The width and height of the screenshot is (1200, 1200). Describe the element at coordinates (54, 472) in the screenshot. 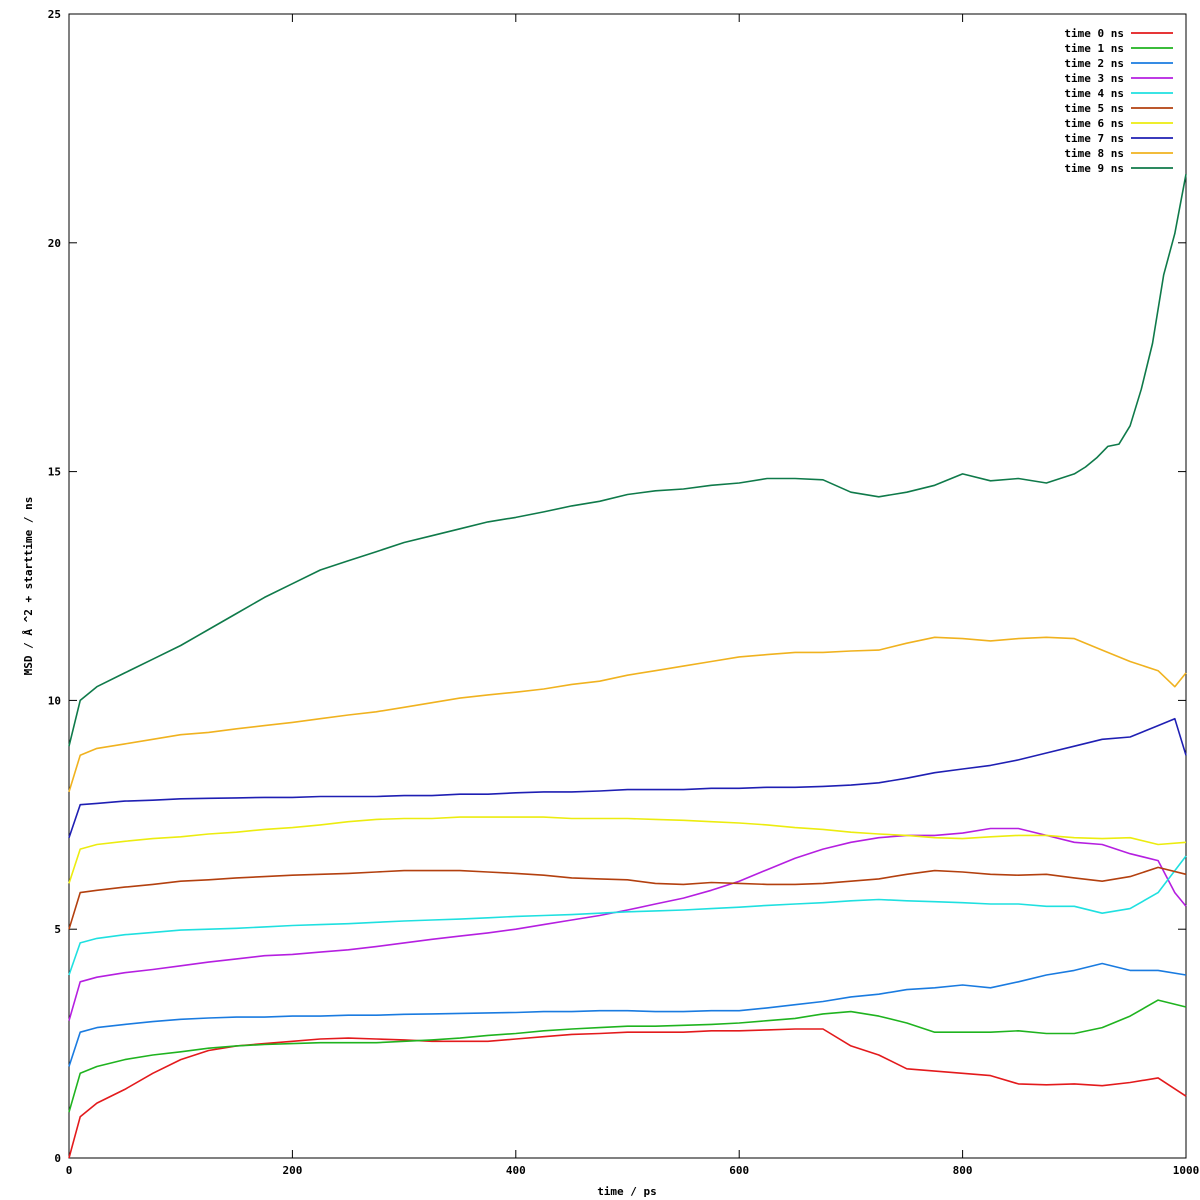

I see `y-tick-label: 15` at that location.